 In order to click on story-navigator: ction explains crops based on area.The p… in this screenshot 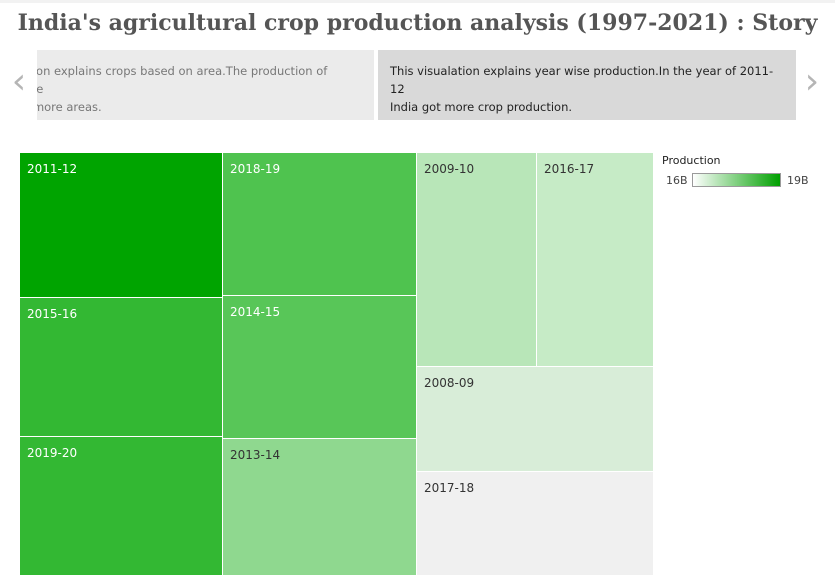, I will do `click(416, 85)`.